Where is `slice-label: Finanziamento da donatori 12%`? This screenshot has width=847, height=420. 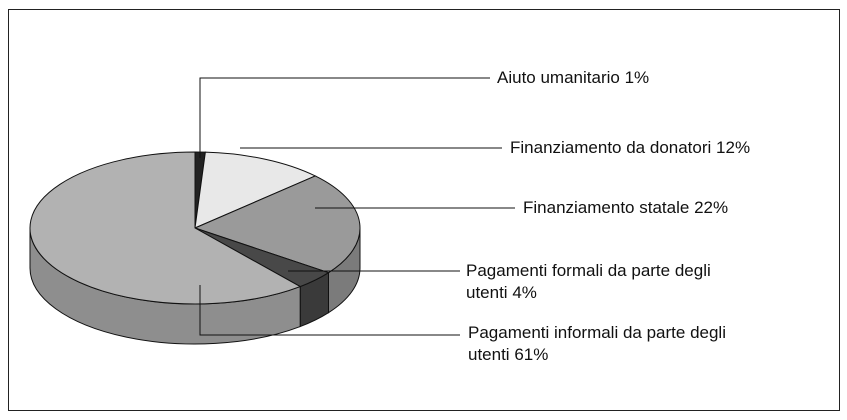
slice-label: Finanziamento da donatori 12% is located at coordinates (630, 148).